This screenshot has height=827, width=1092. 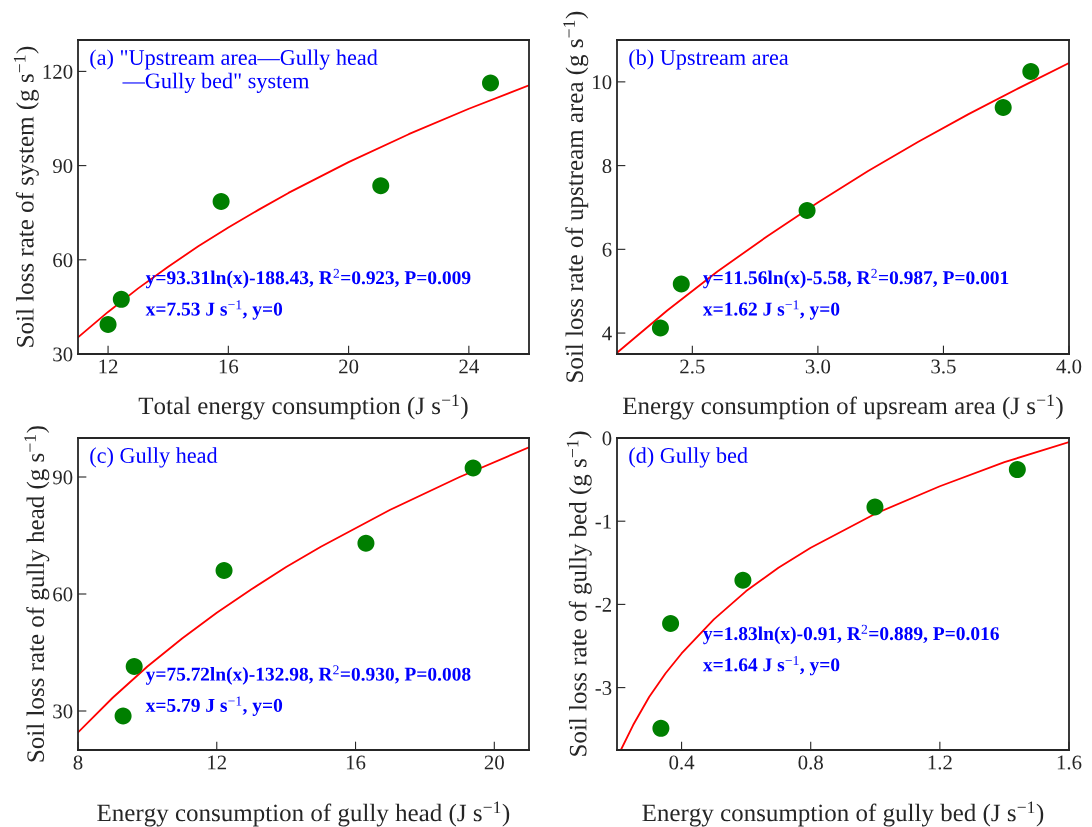 I want to click on y-tick-label: -3, so click(x=603, y=688).